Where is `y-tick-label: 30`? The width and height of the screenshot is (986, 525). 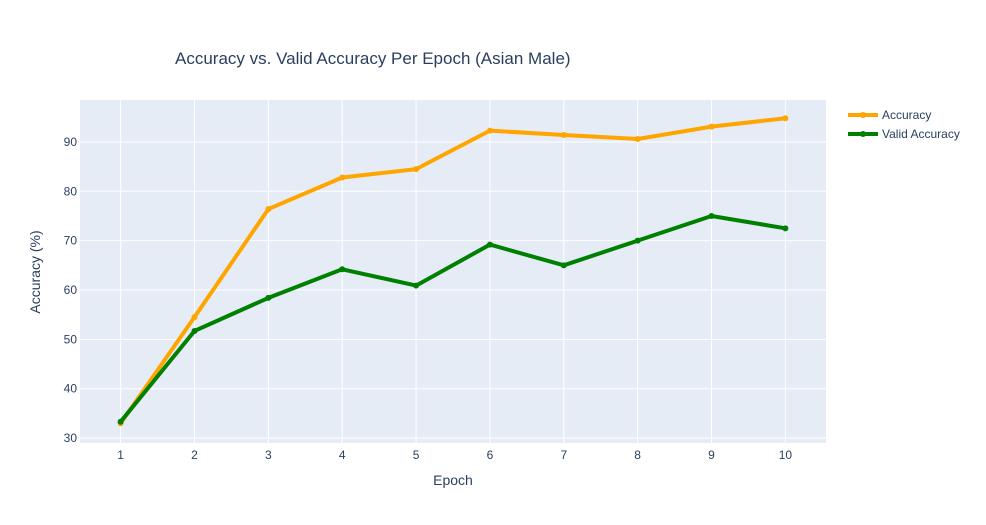 y-tick-label: 30 is located at coordinates (71, 438).